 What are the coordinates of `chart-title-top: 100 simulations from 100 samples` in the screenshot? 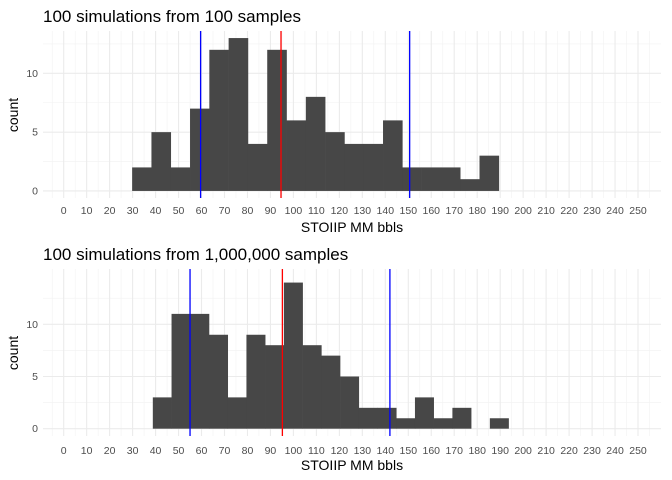 It's located at (172, 16).